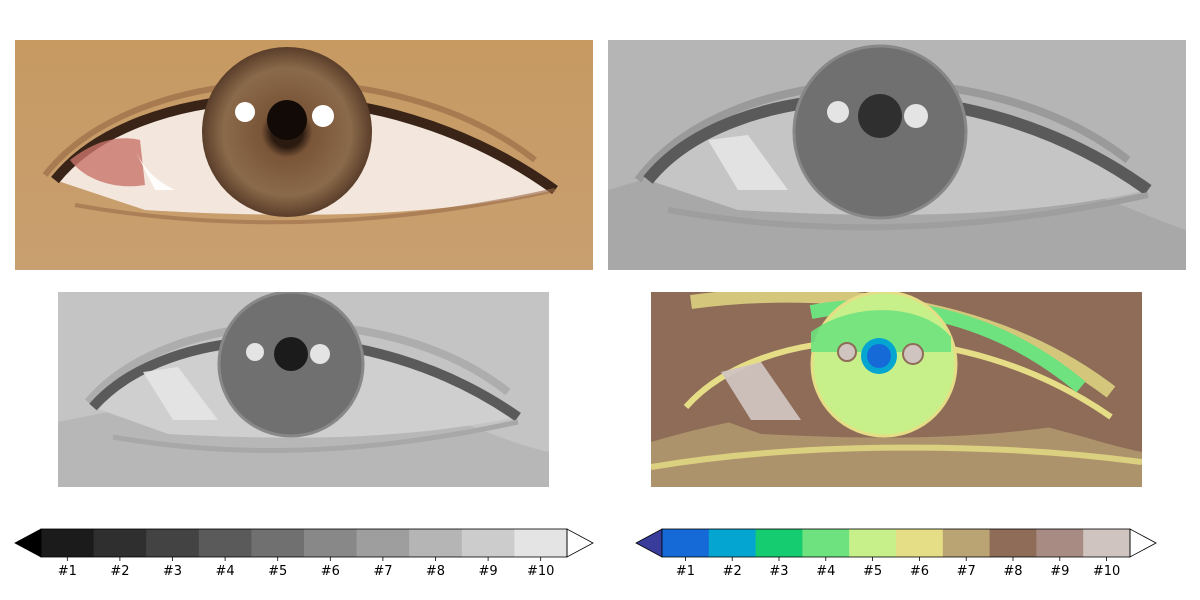 Image resolution: width=1200 pixels, height=600 pixels. I want to click on colorbar-terrain-tick-label: #6, so click(919, 571).